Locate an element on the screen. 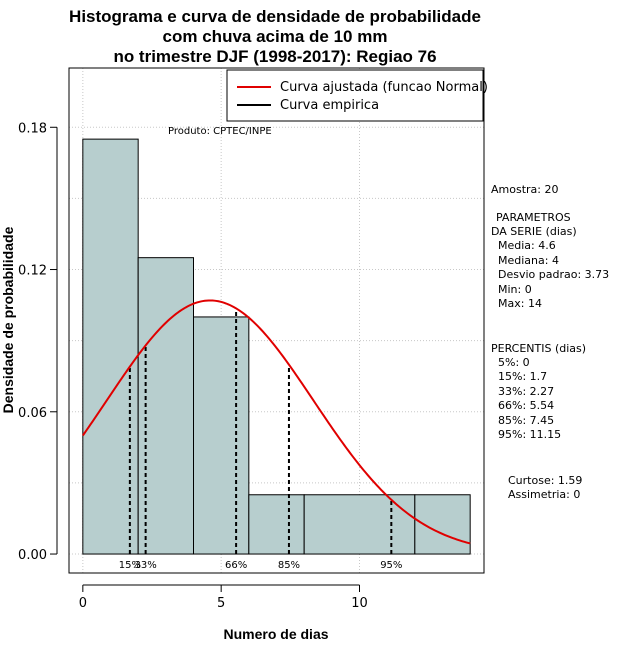 This screenshot has width=640, height=660. percentile-label-2: 66% is located at coordinates (236, 565).